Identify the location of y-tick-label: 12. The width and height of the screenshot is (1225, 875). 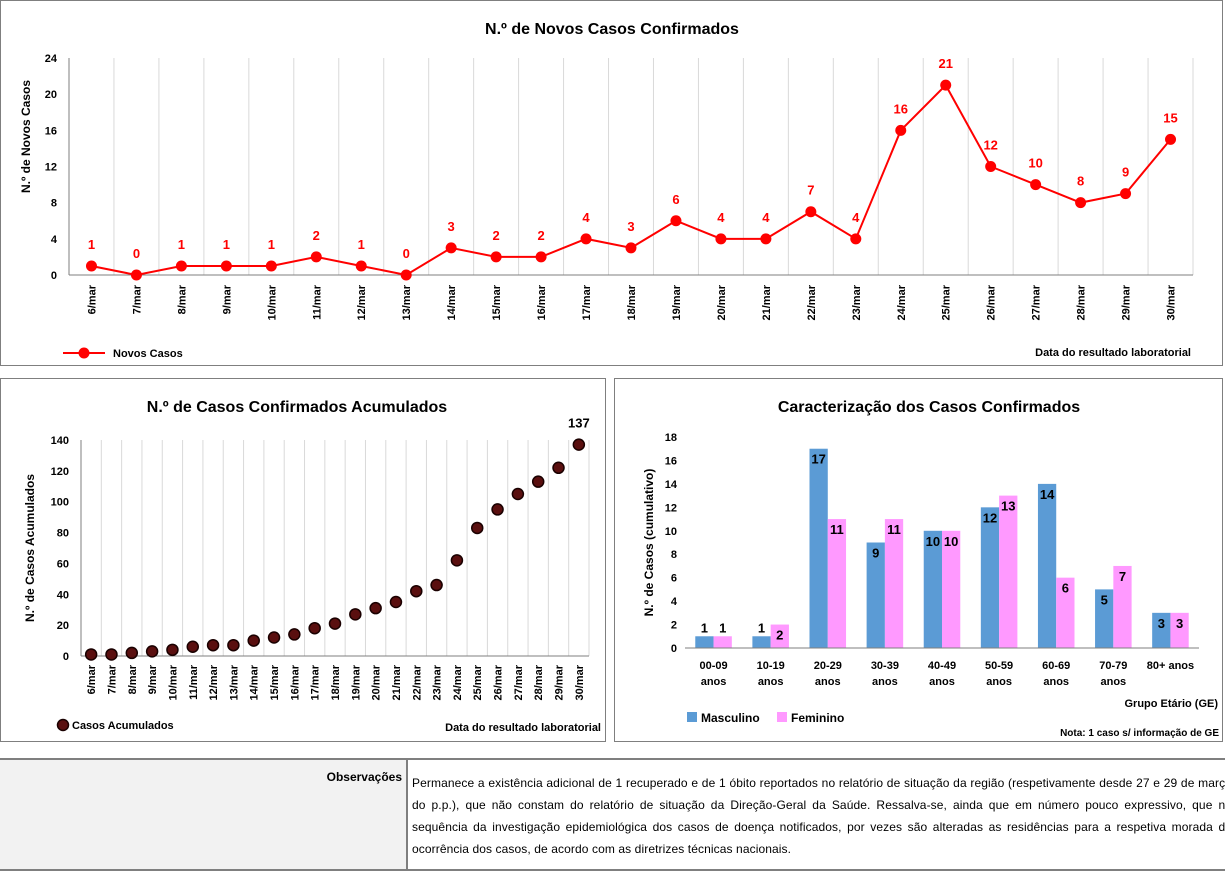
(51, 168).